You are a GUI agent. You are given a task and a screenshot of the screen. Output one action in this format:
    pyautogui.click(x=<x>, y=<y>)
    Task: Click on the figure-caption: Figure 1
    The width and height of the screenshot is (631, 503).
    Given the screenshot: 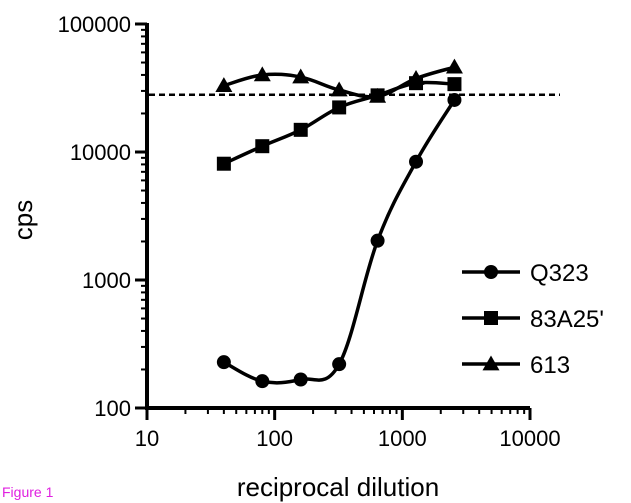 What is the action you would take?
    pyautogui.click(x=28, y=492)
    